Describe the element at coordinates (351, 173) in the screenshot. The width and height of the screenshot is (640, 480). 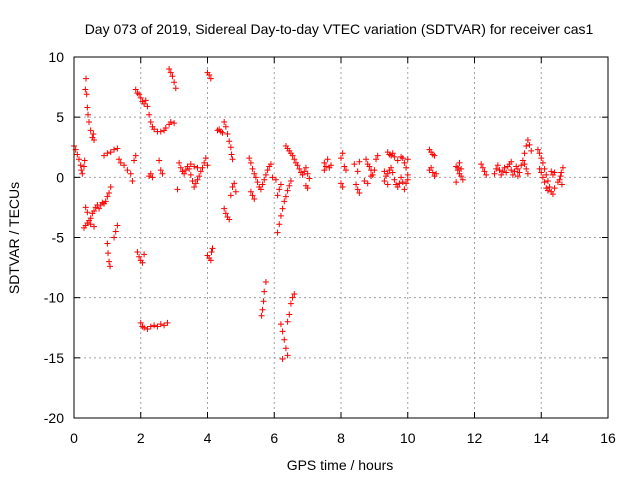
I see `series-hour-7-8-arcs` at that location.